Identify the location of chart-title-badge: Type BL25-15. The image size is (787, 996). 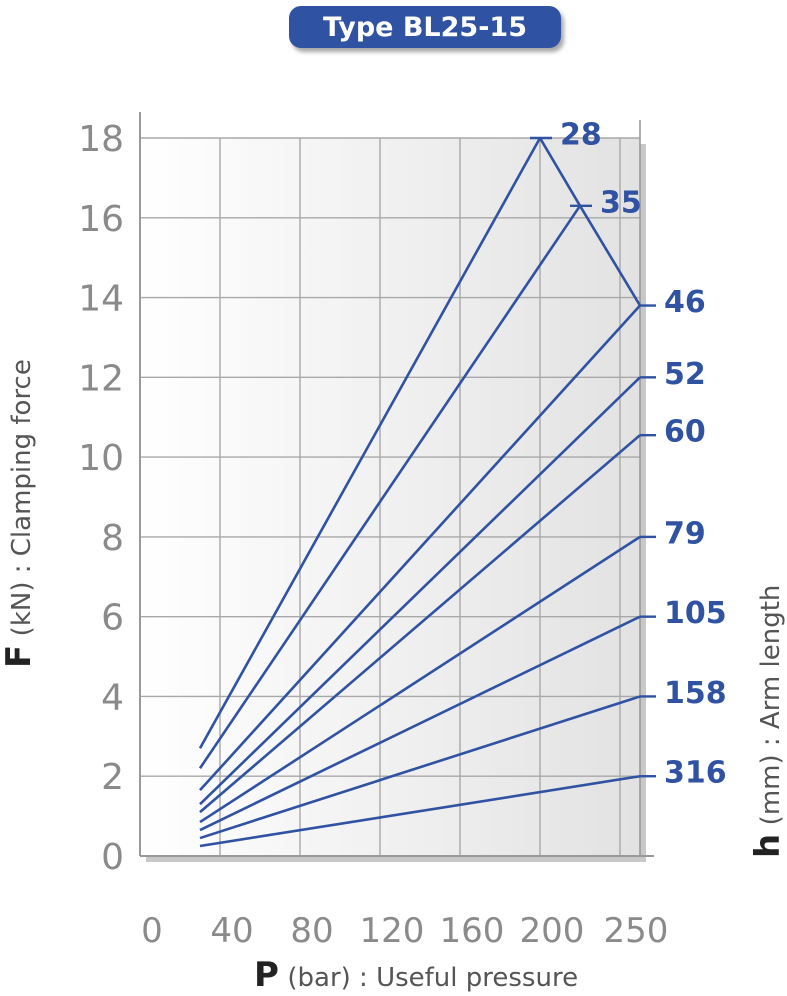
(425, 27).